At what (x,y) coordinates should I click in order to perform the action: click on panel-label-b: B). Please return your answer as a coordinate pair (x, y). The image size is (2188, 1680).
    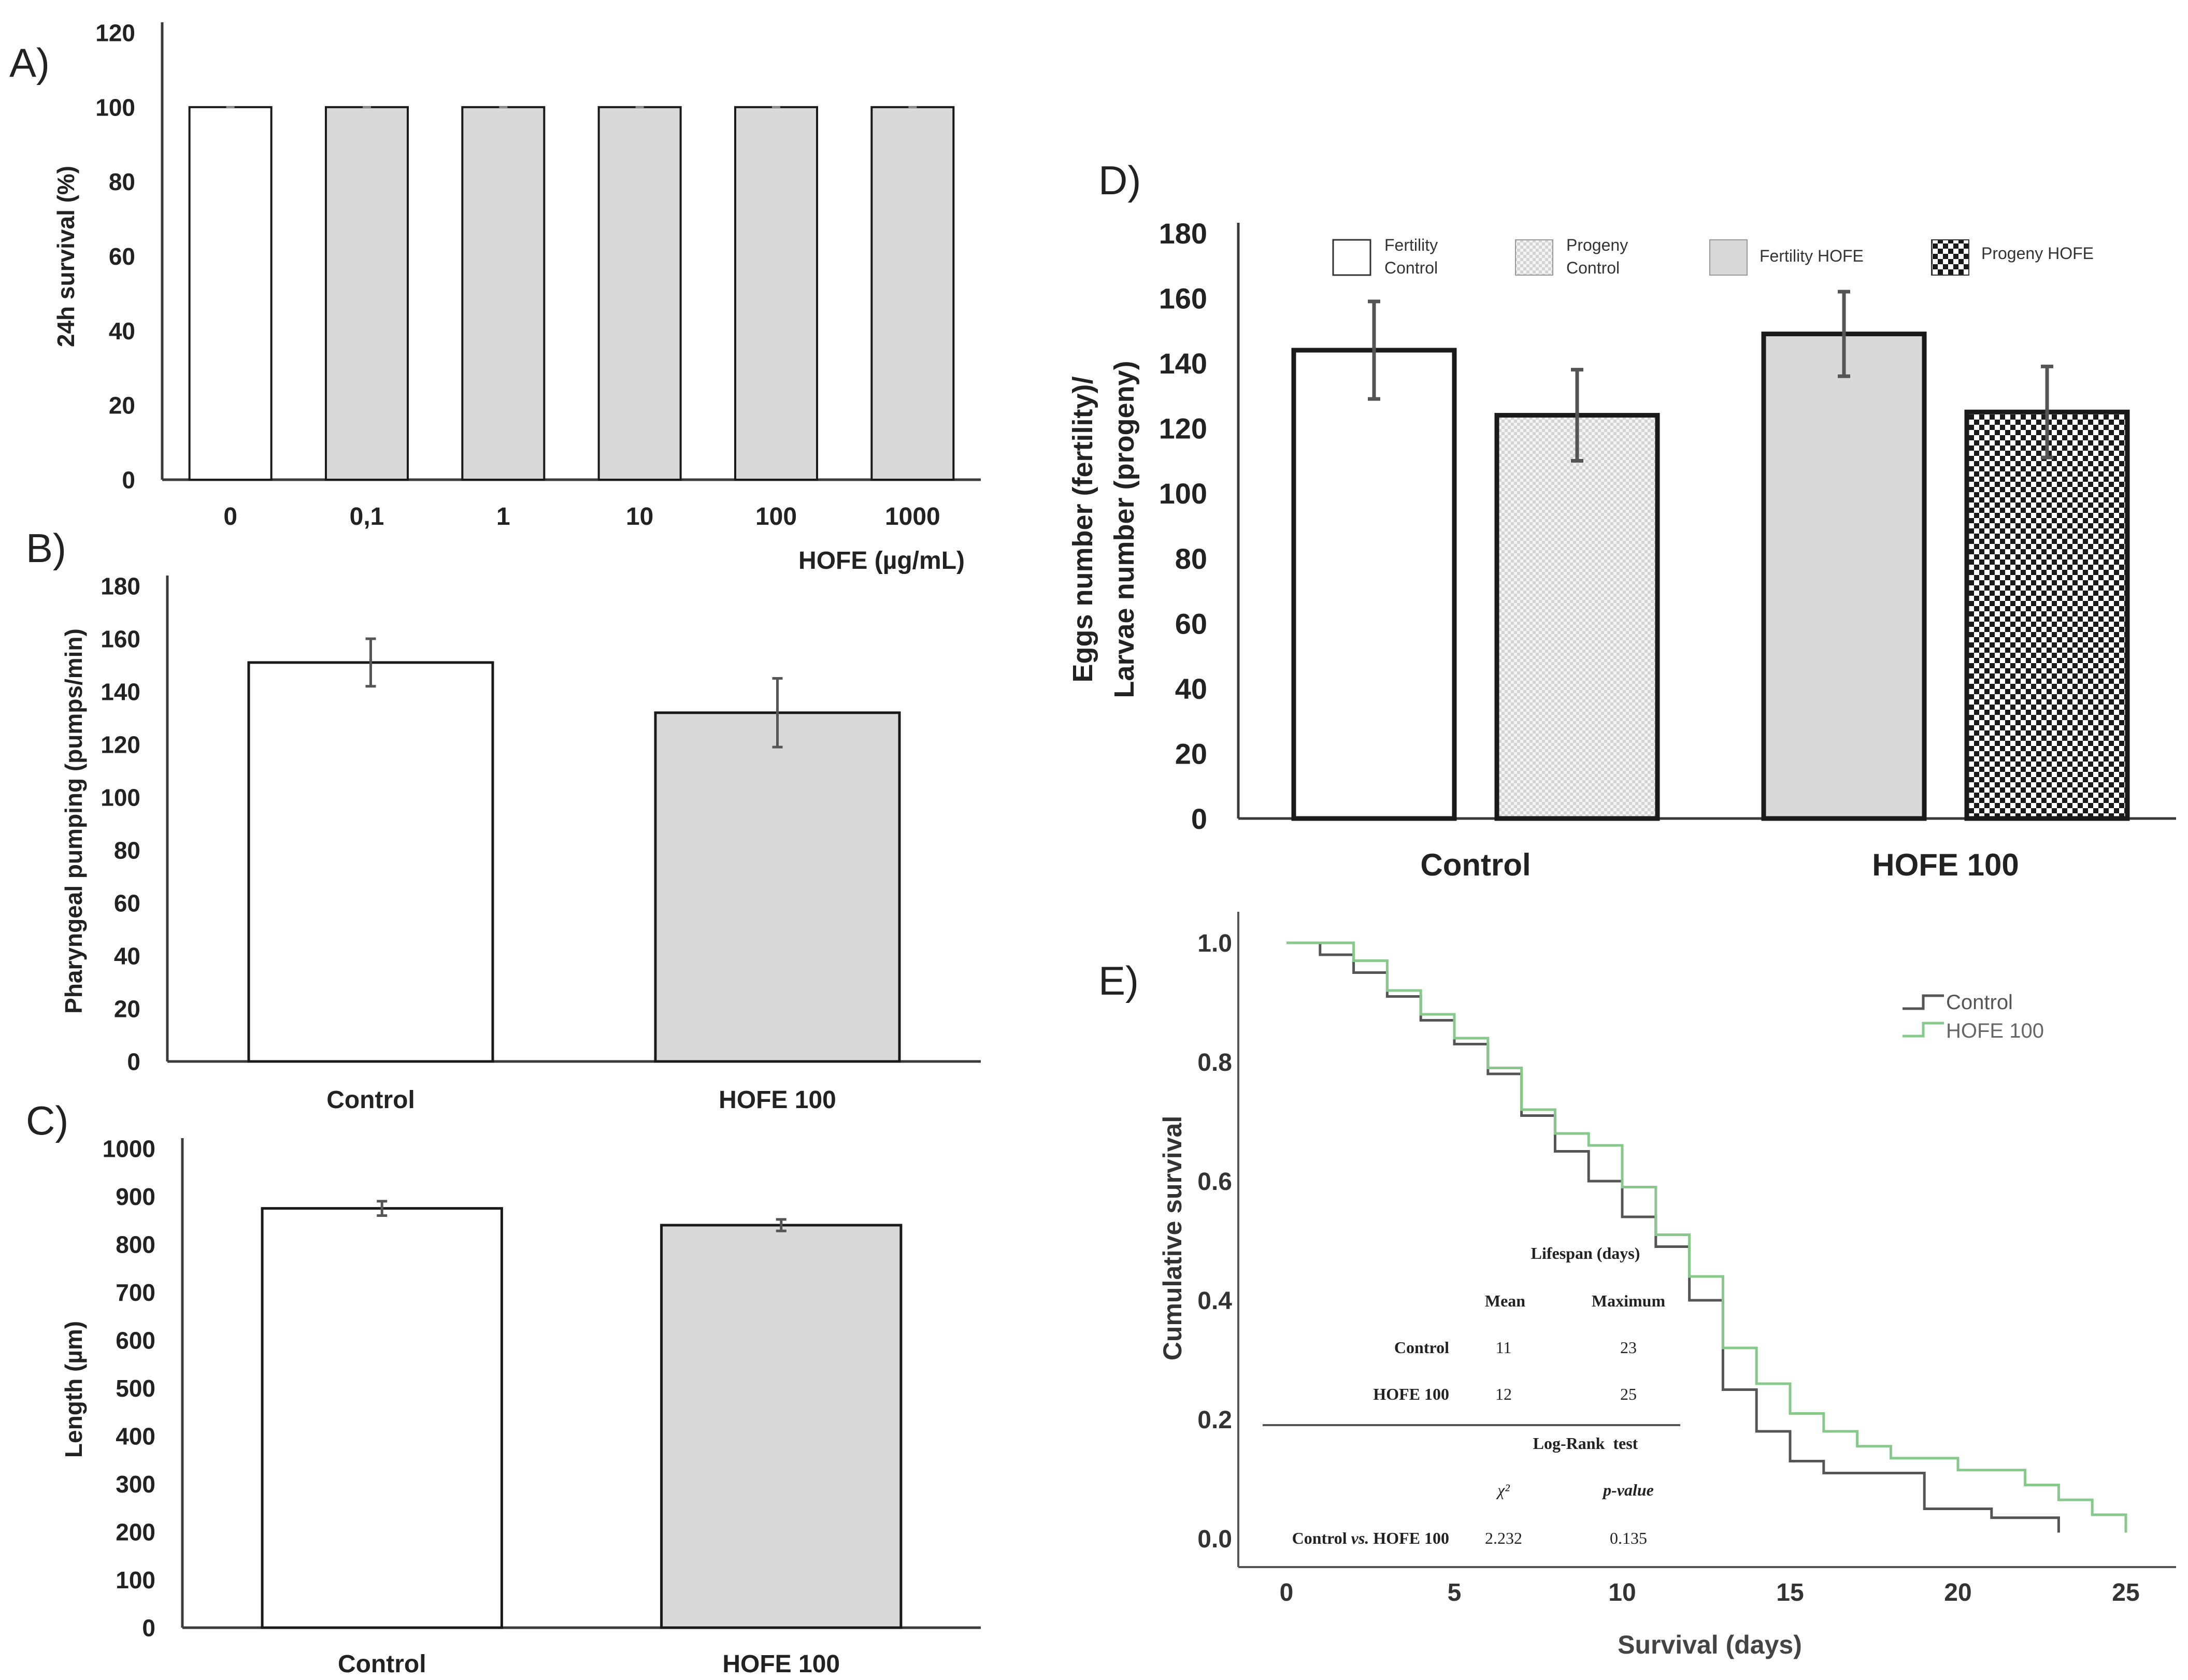
    Looking at the image, I should click on (46, 548).